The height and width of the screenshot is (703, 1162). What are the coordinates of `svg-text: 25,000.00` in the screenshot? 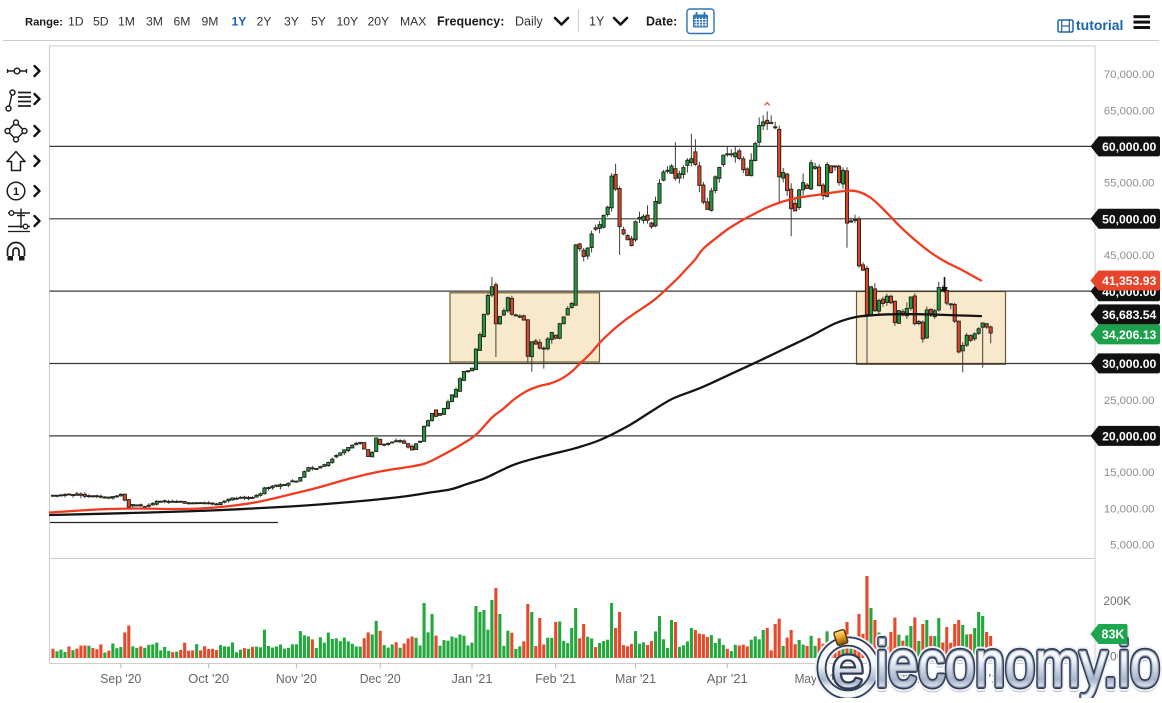 It's located at (1129, 401).